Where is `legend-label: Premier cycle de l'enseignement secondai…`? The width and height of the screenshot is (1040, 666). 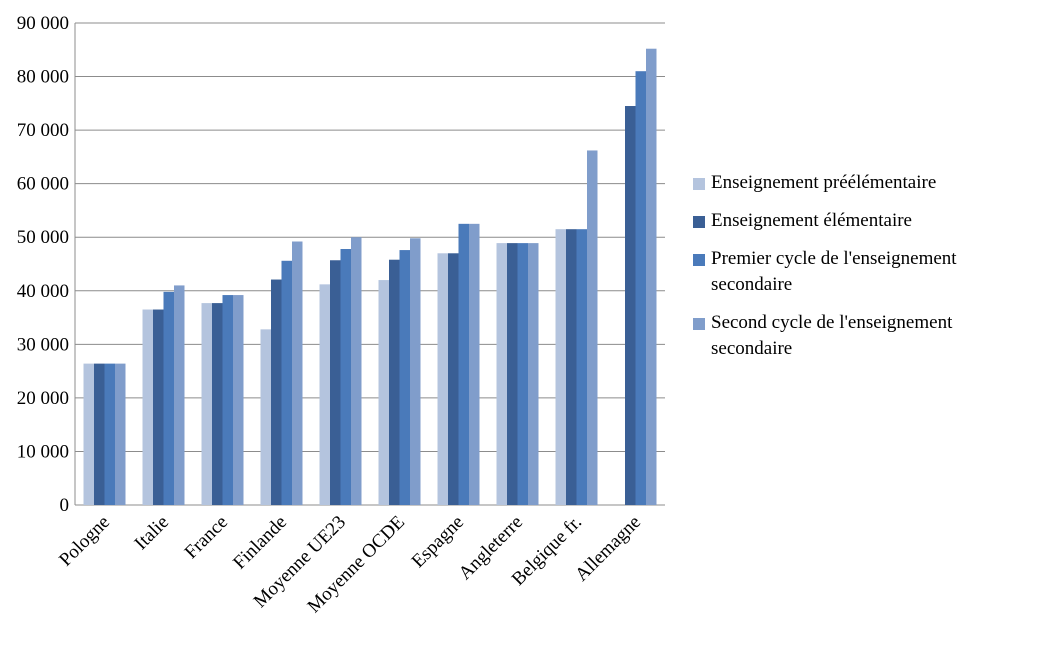 legend-label: Premier cycle de l'enseignement secondai… is located at coordinates (834, 271).